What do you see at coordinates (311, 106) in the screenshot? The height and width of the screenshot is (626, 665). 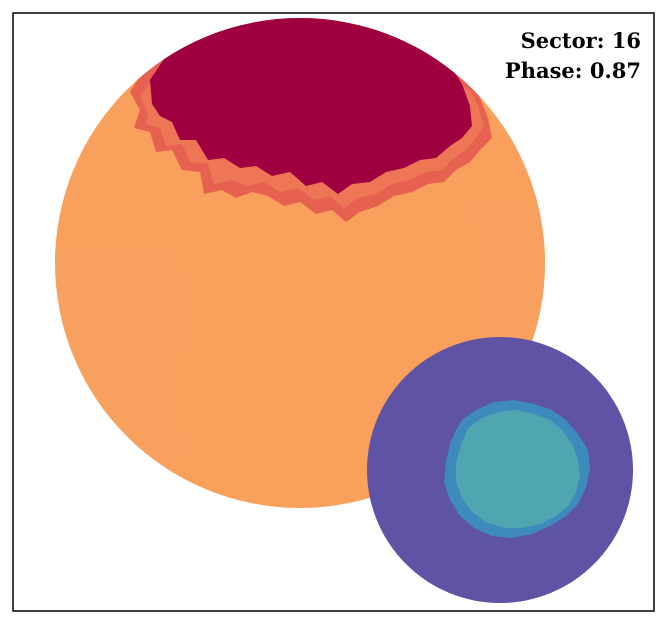 I see `primary-spot` at bounding box center [311, 106].